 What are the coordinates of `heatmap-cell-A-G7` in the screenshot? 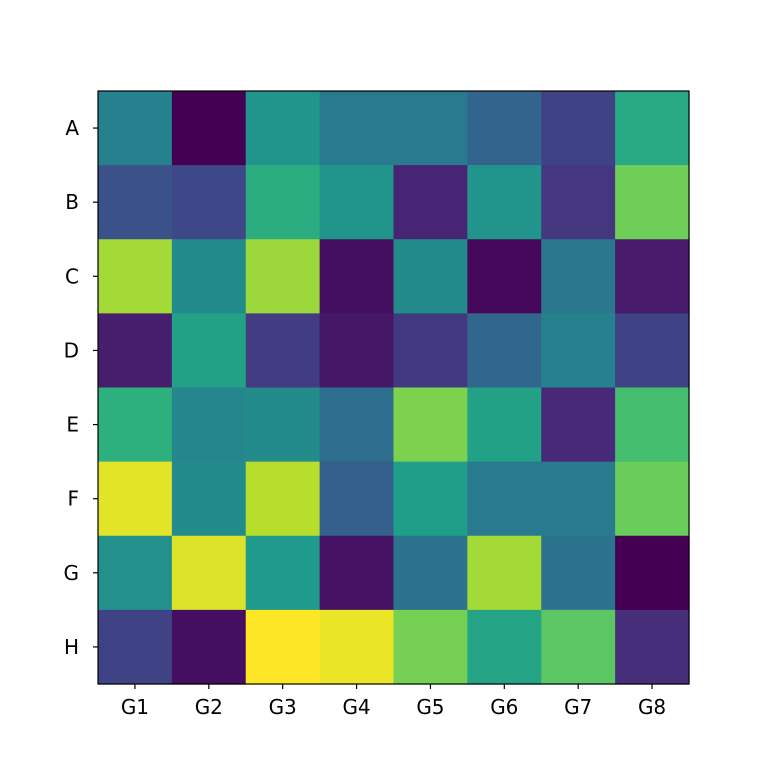 It's located at (578, 128).